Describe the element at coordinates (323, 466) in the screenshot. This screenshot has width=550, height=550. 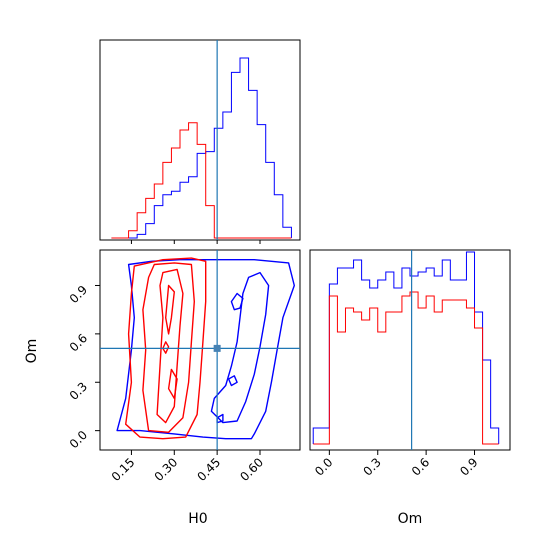
I see `om-x-tick-label-0: 0.0` at that location.